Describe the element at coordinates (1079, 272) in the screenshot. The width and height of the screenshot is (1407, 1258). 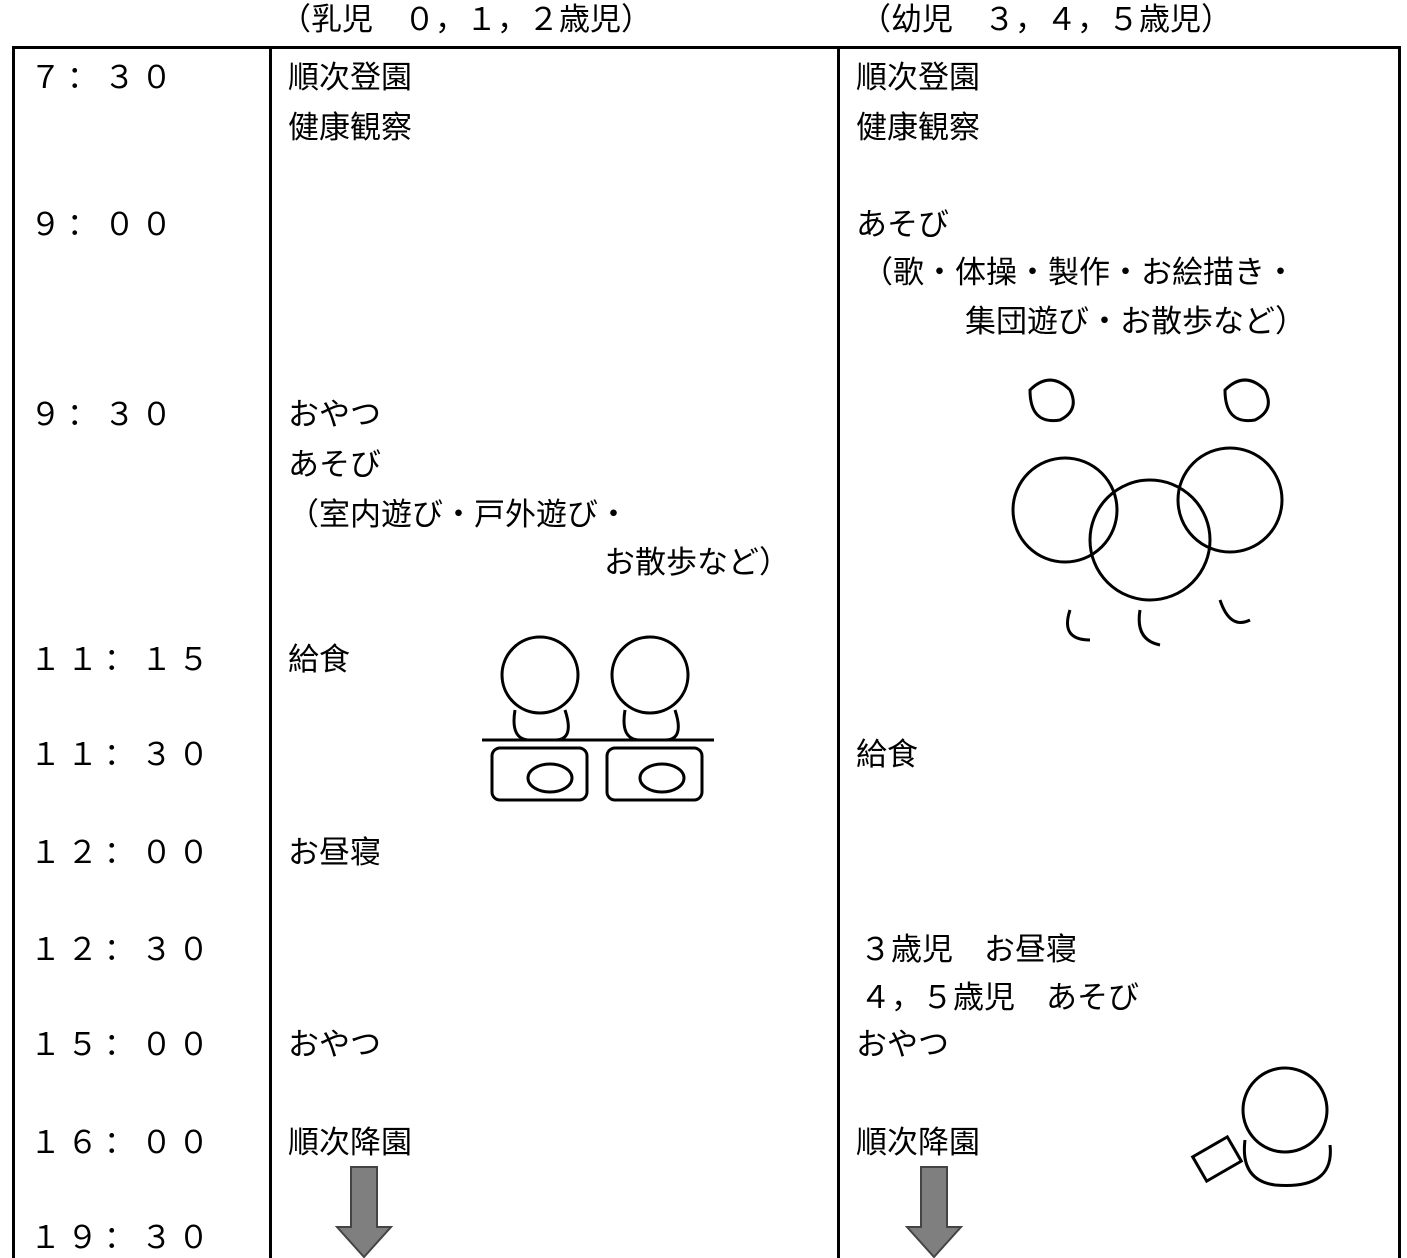
I see `activity: （歌・体操・製作・お絵描き・` at that location.